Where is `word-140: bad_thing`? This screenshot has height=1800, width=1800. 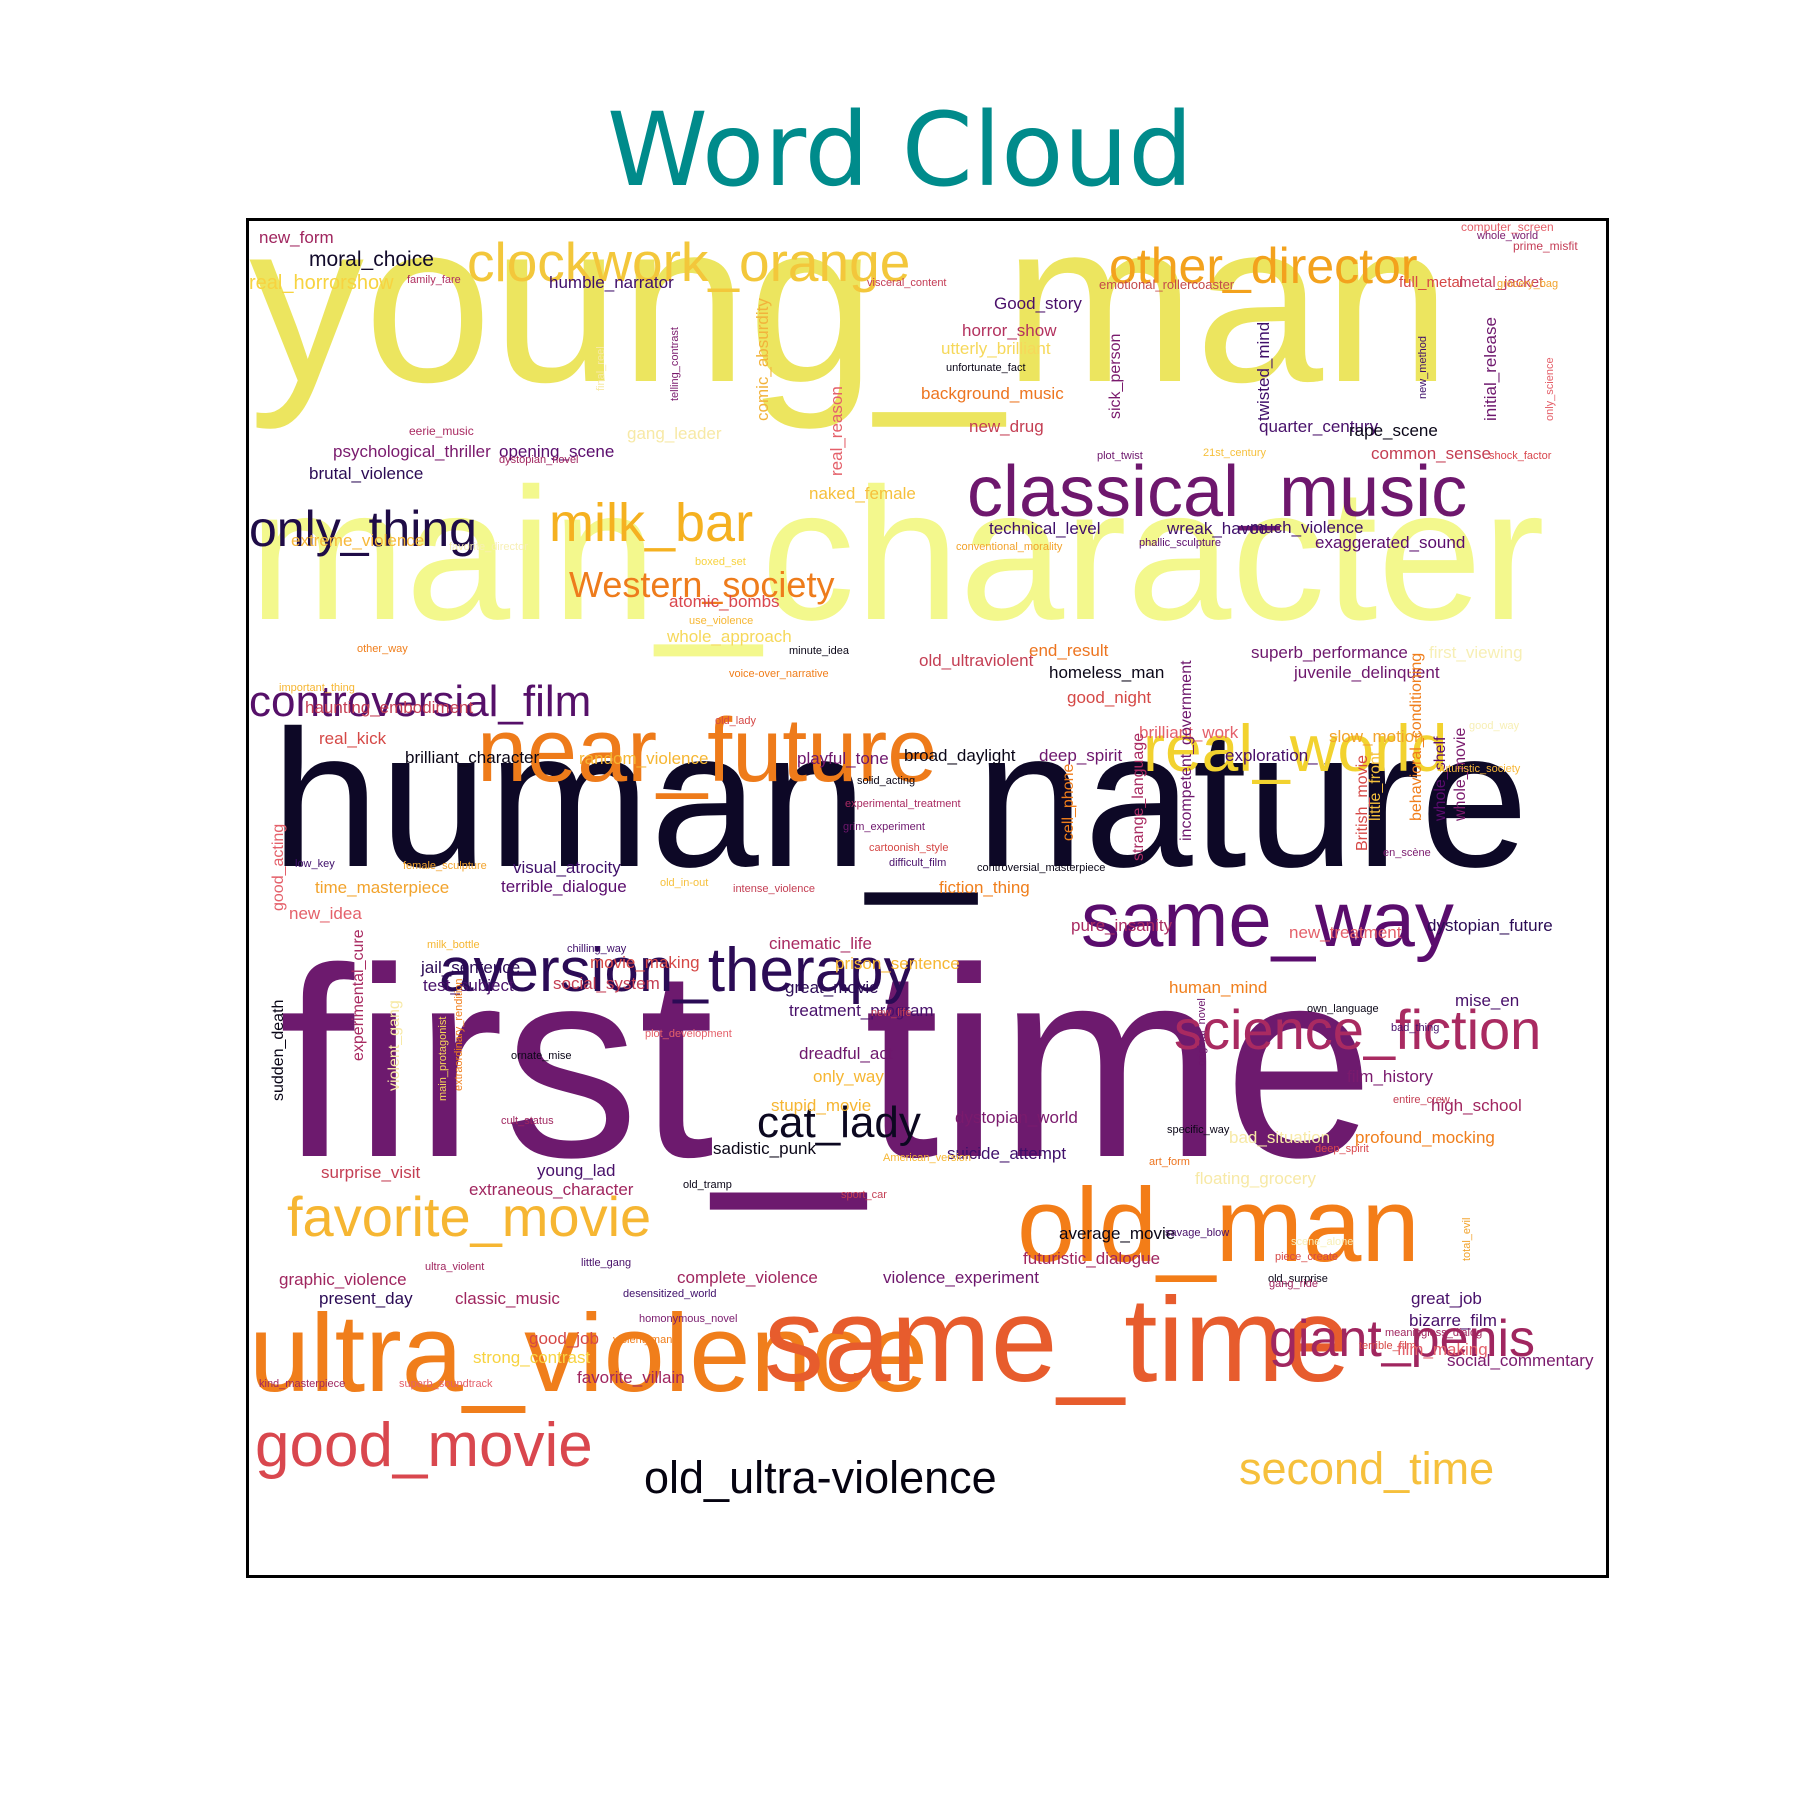
word-140: bad_thing is located at coordinates (1415, 1028).